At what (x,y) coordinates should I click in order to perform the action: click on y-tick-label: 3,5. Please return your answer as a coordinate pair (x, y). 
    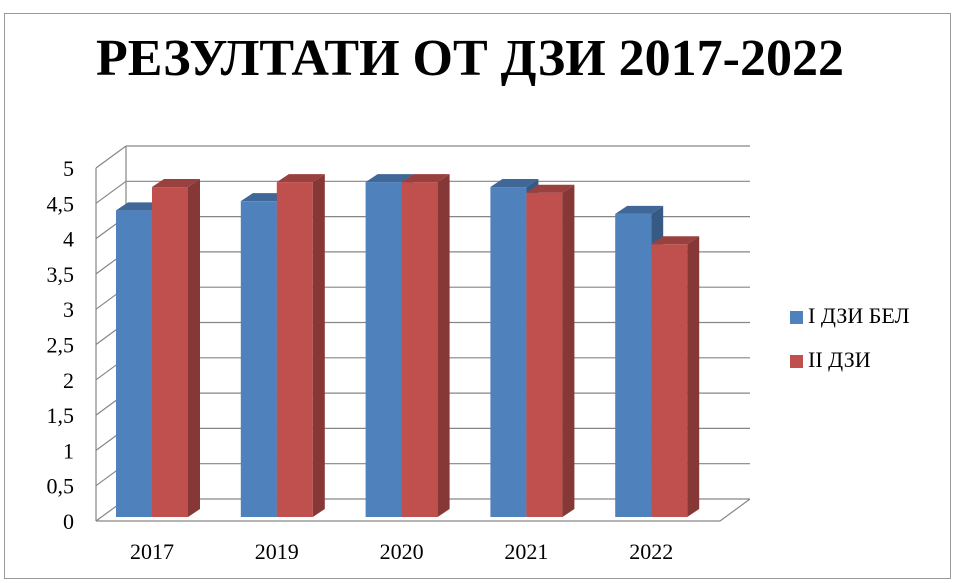
    Looking at the image, I should click on (61, 274).